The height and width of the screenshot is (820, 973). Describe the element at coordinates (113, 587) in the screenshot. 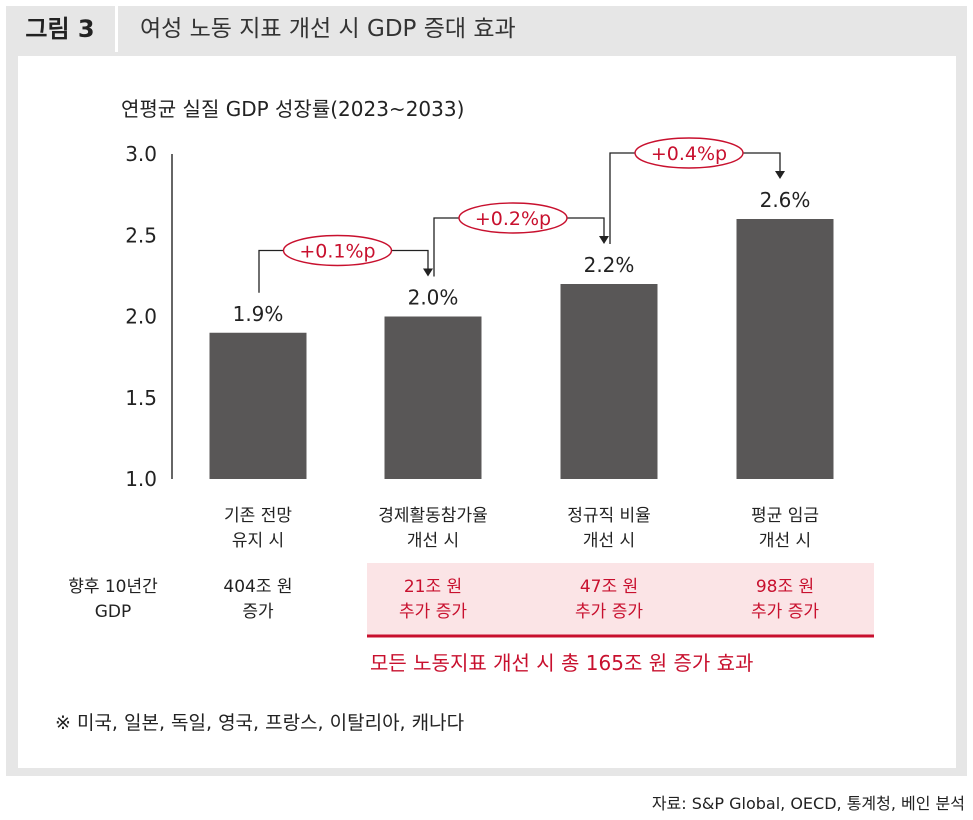

I see `gdp-row-label: 향후 10년간` at that location.